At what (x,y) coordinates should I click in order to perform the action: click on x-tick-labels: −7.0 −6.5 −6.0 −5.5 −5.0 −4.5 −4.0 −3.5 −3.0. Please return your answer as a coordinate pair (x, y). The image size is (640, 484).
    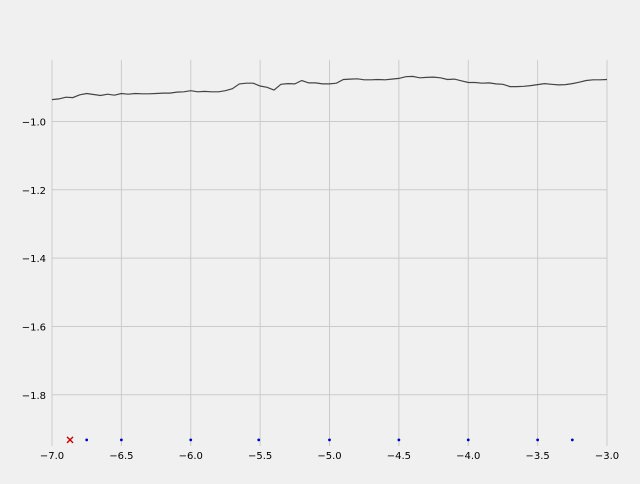
    Looking at the image, I should click on (329, 456).